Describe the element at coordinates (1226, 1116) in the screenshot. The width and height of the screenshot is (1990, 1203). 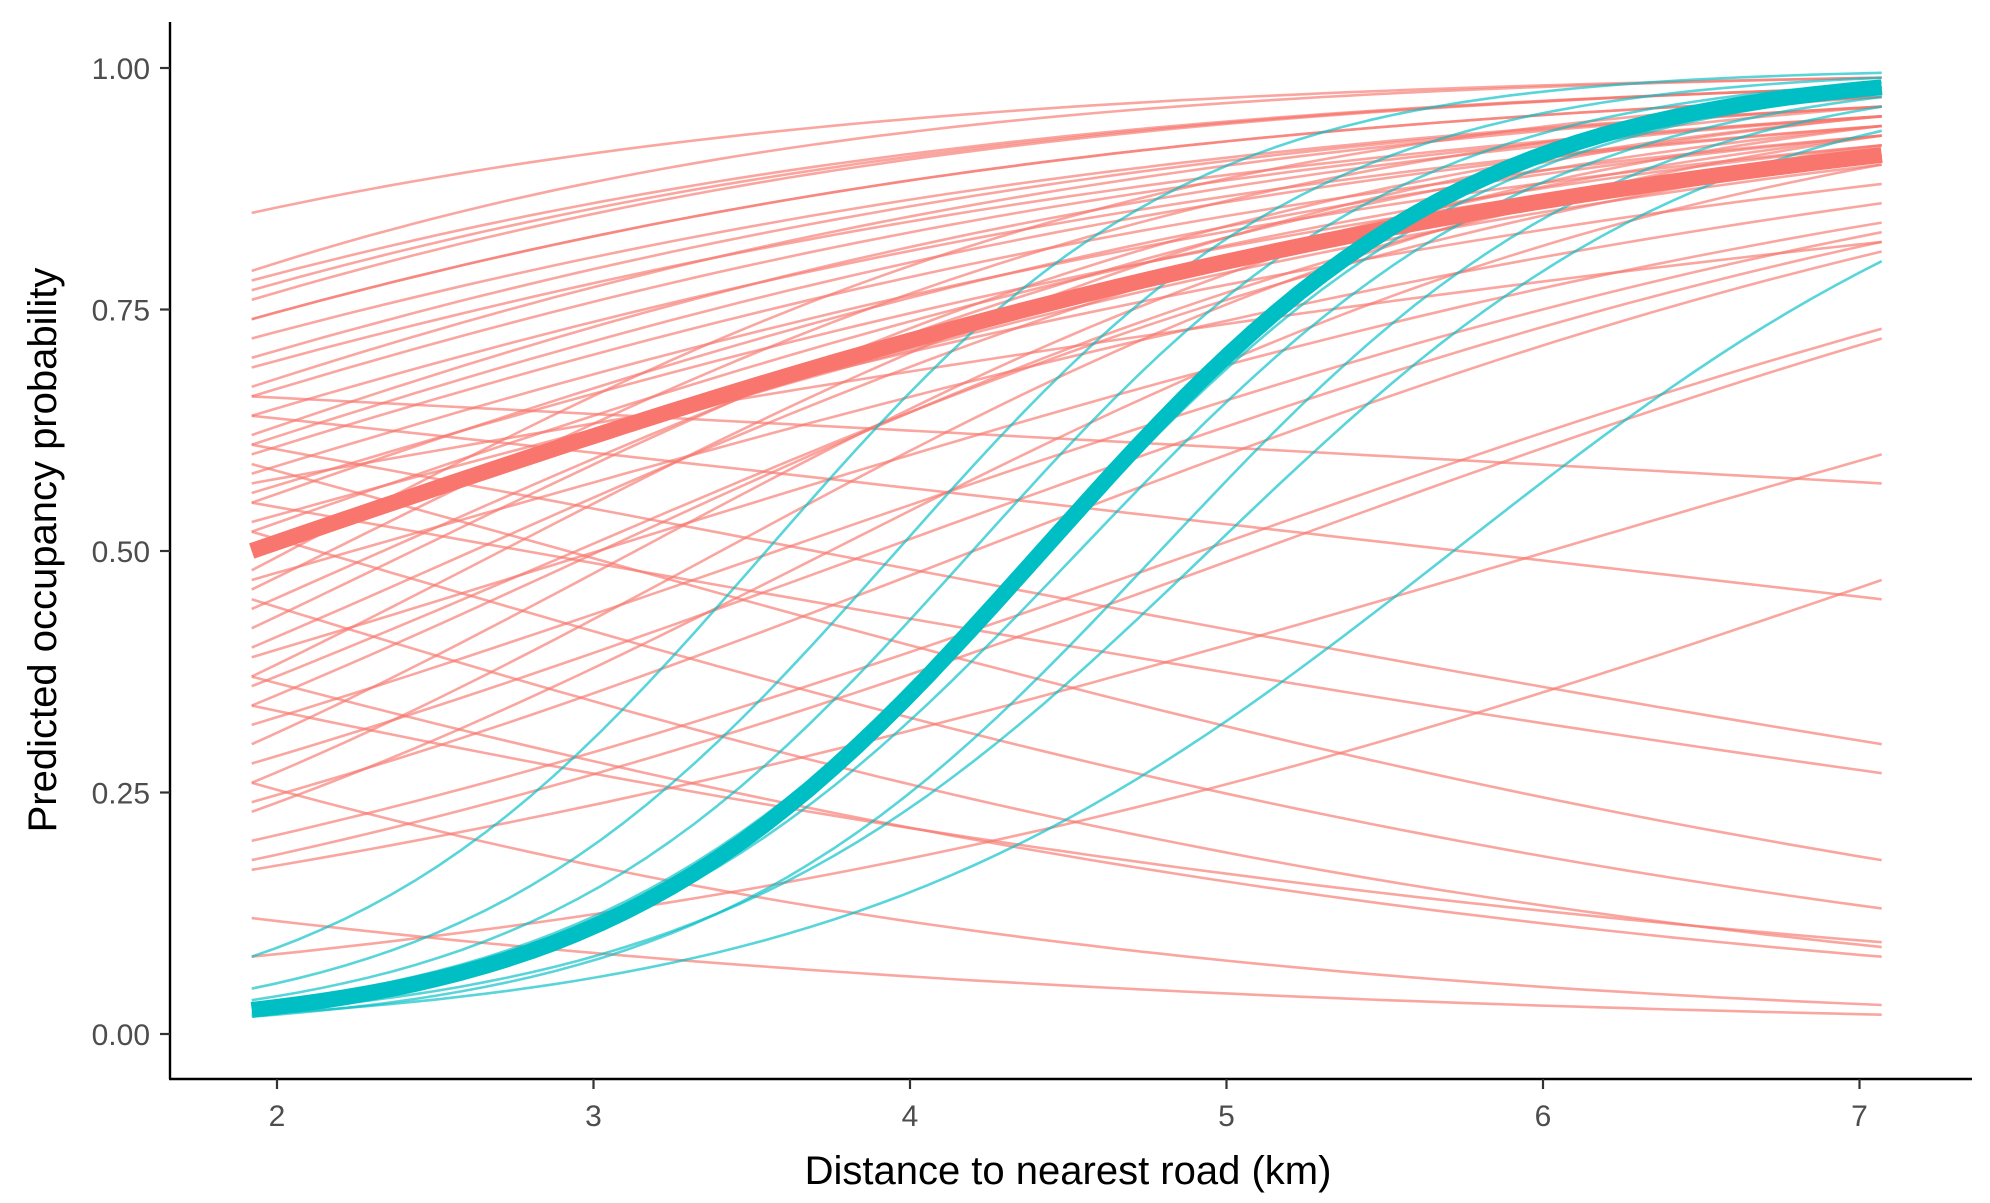
I see `x-tick-label: 5` at that location.